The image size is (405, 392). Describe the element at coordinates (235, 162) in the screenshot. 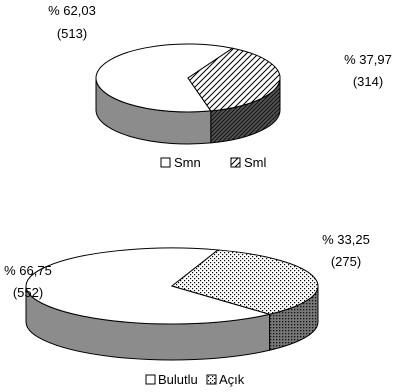

I see `legend-swatch-sml` at that location.